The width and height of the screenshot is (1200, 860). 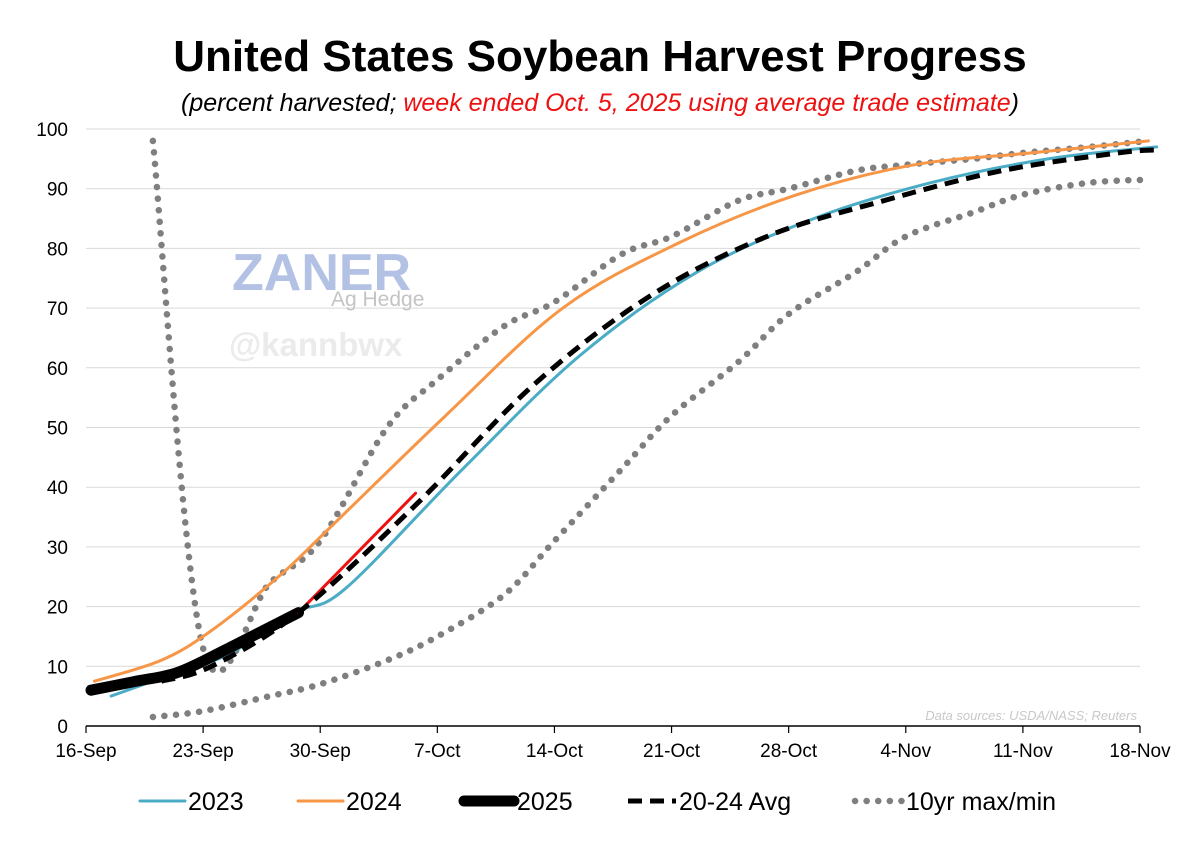 What do you see at coordinates (57, 667) in the screenshot?
I see `y-tick-label: 10` at bounding box center [57, 667].